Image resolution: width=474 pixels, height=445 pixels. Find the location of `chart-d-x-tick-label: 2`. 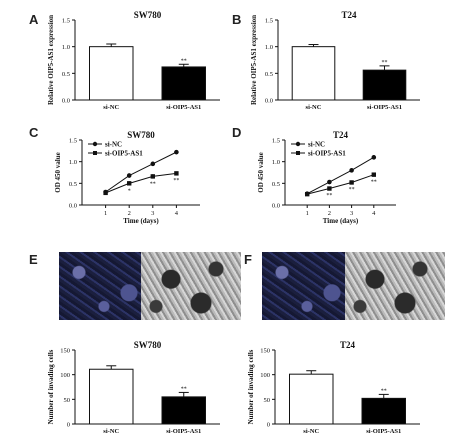

chart-d-x-tick-label: 2 is located at coordinates (329, 213).